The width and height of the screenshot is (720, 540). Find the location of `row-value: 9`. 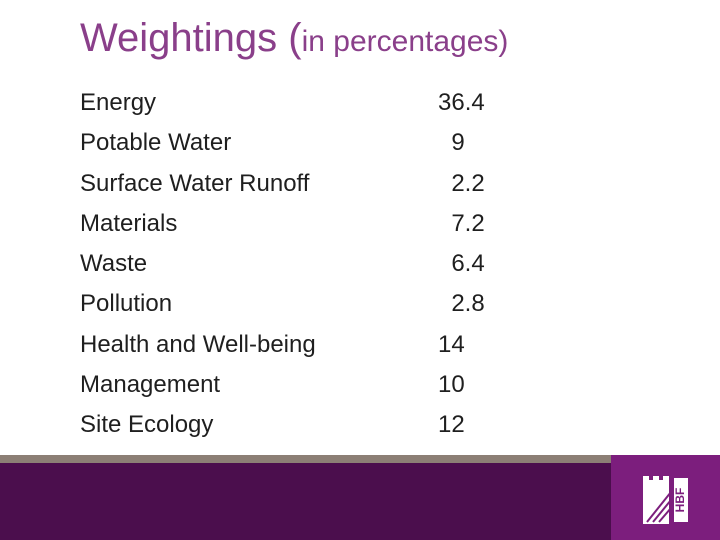

row-value: 9 is located at coordinates (451, 143).